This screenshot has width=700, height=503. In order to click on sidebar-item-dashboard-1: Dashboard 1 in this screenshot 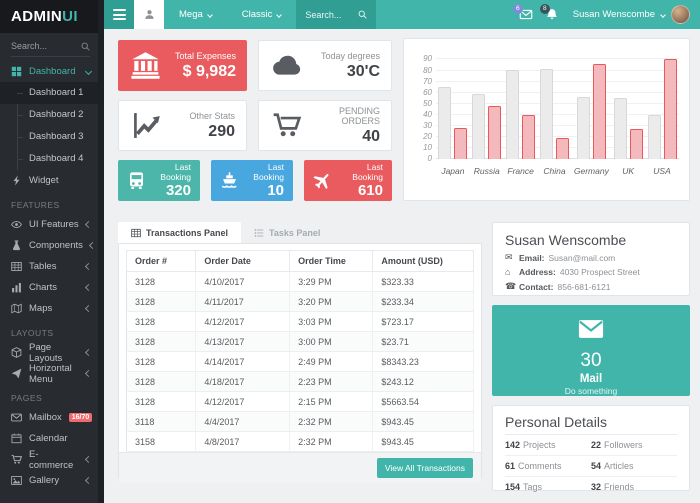, I will do `click(52, 93)`.